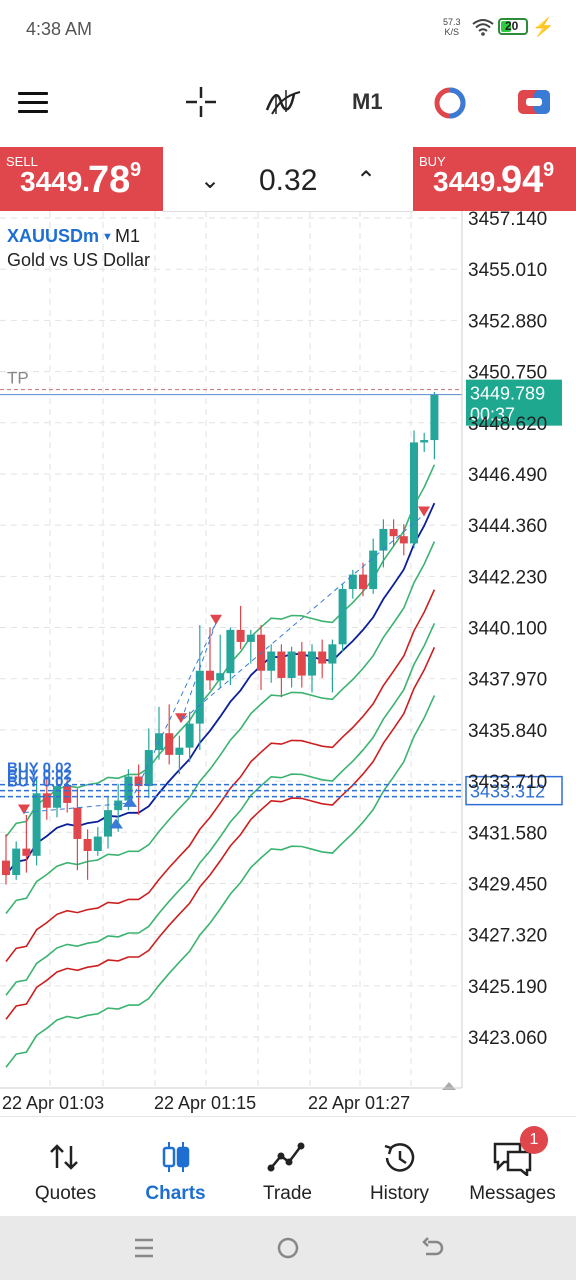 Image resolution: width=576 pixels, height=1280 pixels. What do you see at coordinates (507, 792) in the screenshot?
I see `position-price-value: 3433.312` at bounding box center [507, 792].